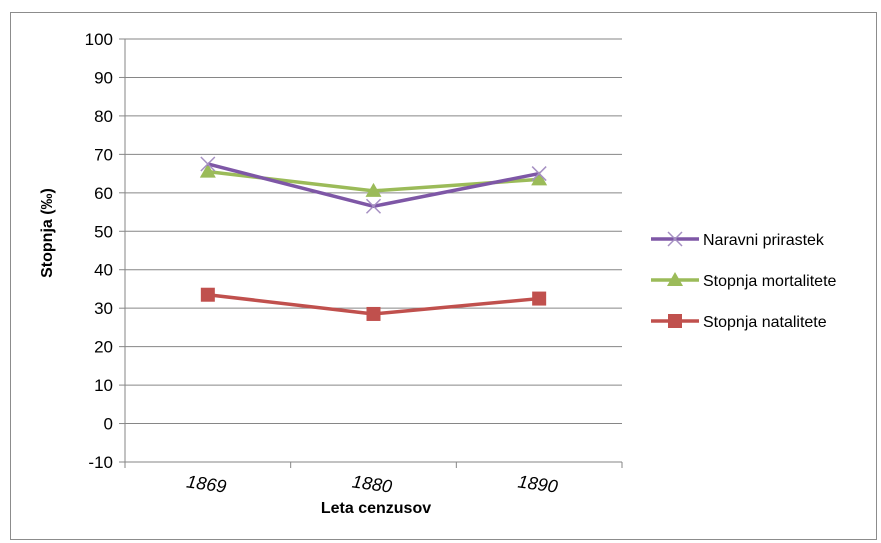 Image resolution: width=881 pixels, height=543 pixels. I want to click on series-stopnja-mortalitete, so click(373, 180).